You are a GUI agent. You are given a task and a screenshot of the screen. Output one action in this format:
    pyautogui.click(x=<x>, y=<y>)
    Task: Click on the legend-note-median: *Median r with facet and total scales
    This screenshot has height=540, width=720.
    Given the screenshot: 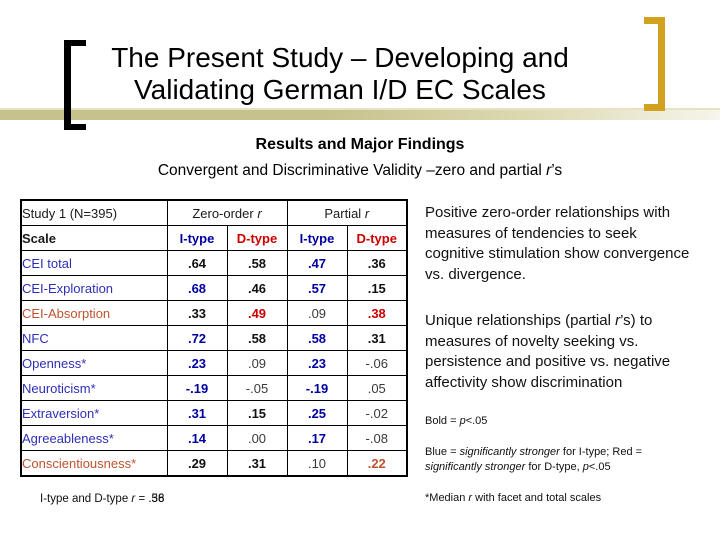 What is the action you would take?
    pyautogui.click(x=513, y=498)
    